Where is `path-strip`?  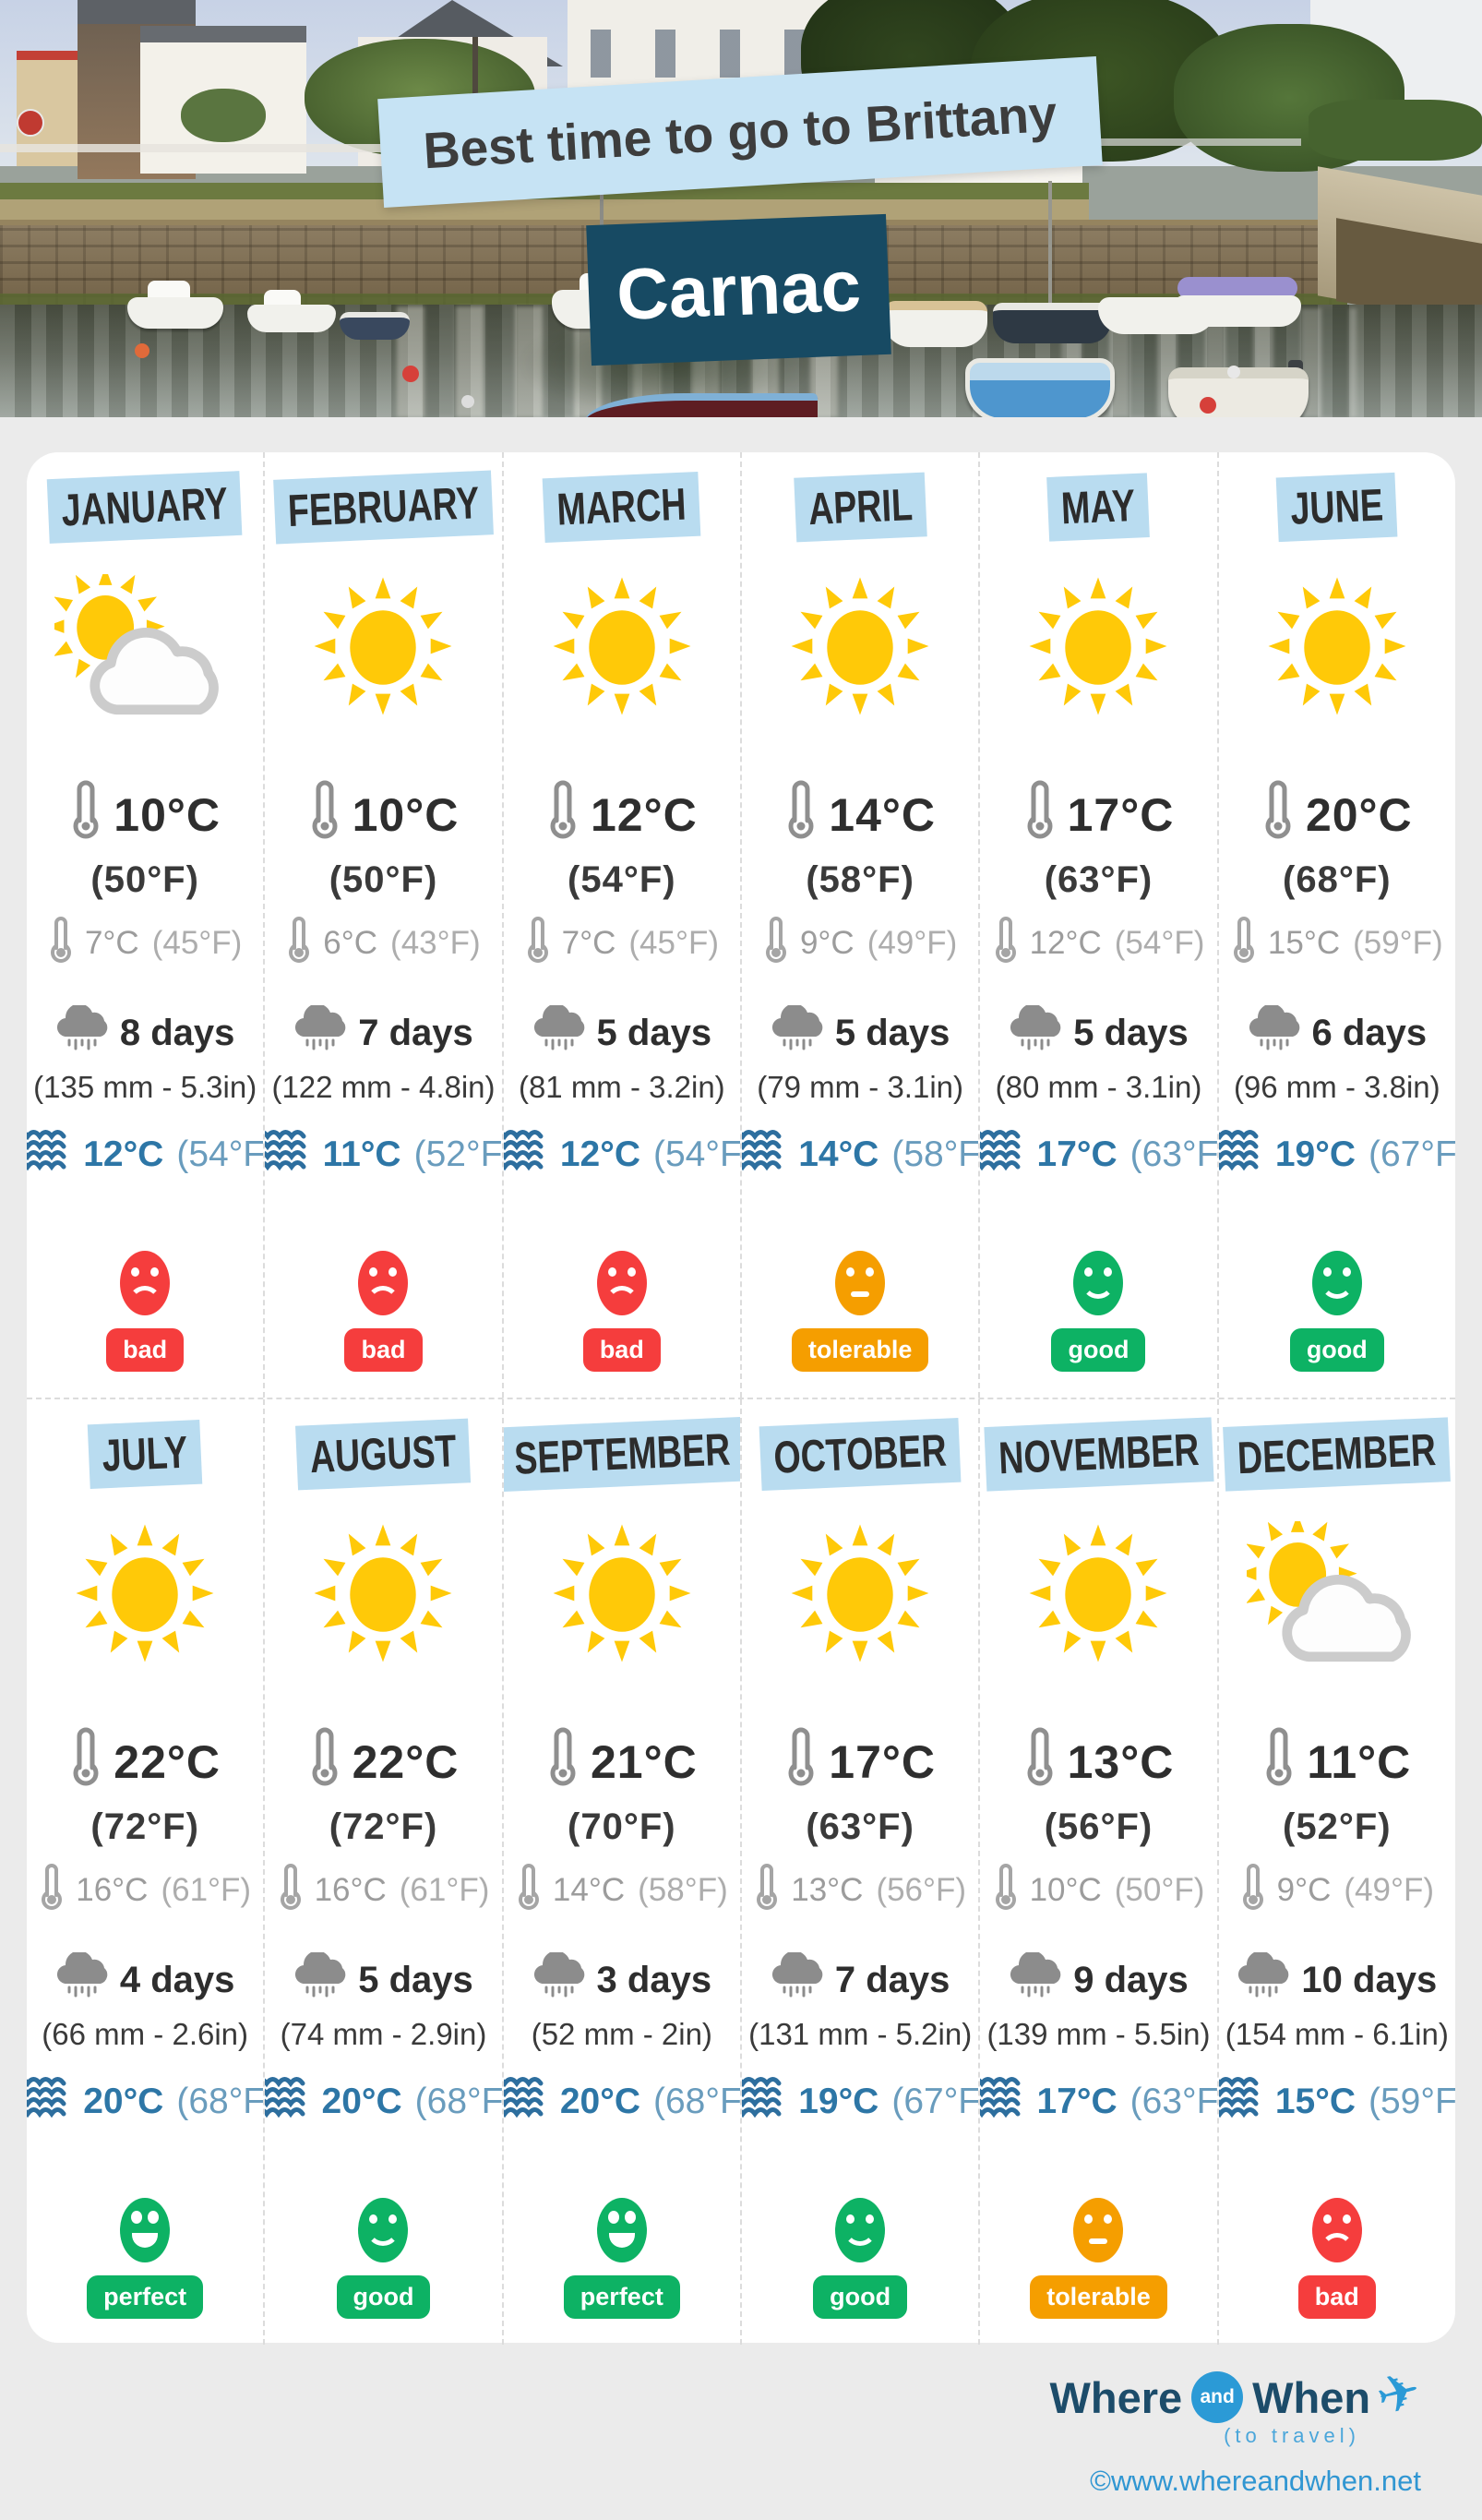
path-strip is located at coordinates (544, 210).